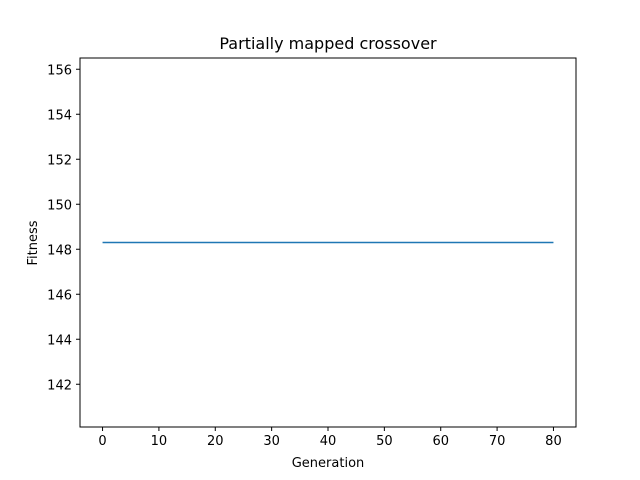 The height and width of the screenshot is (480, 640). I want to click on y-tick-label: 146, so click(59, 295).